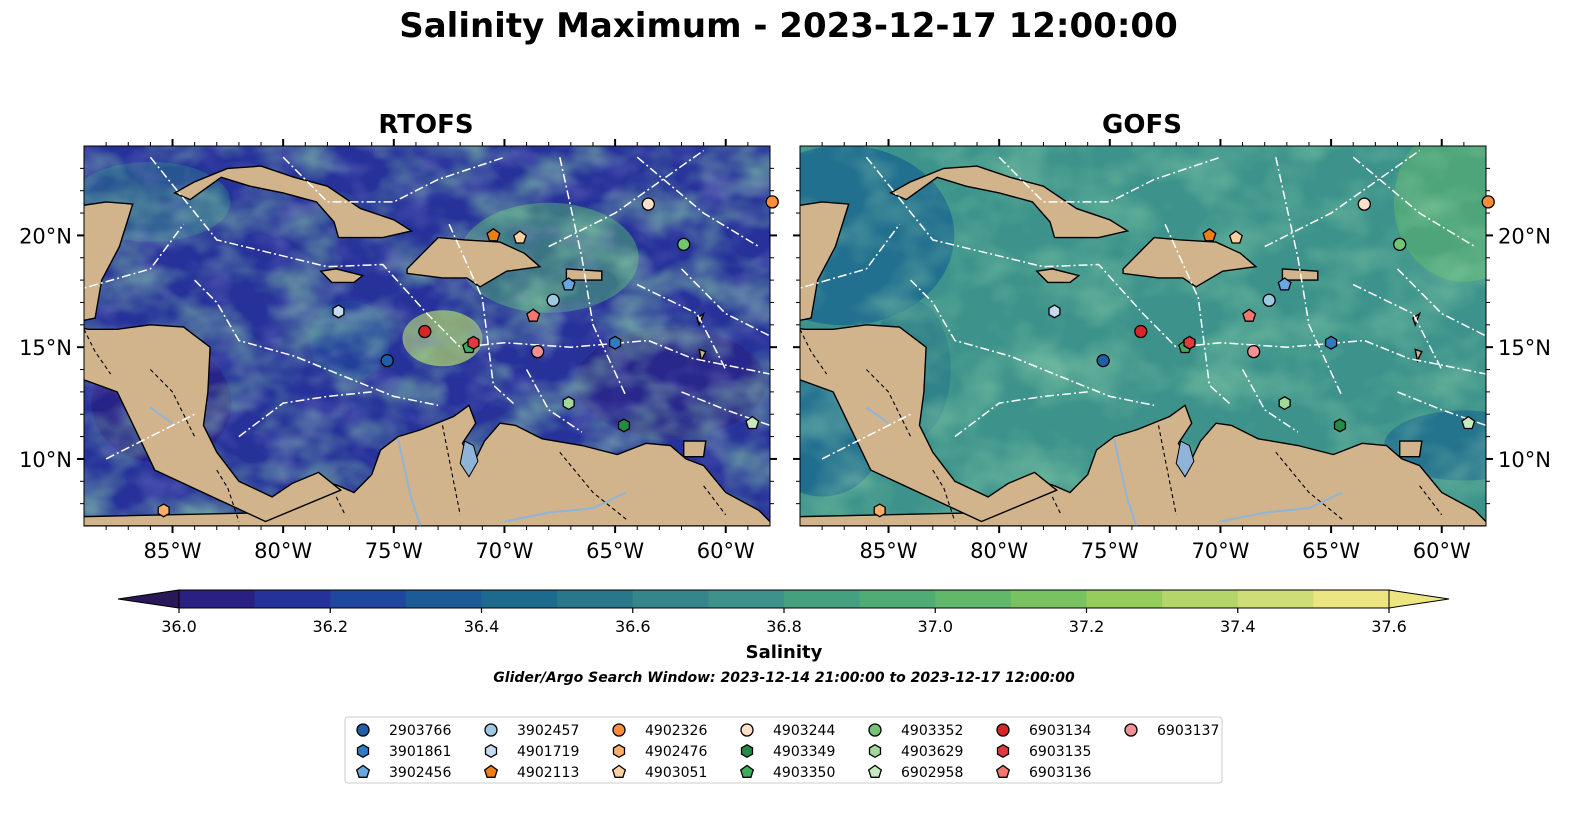 This screenshot has height=827, width=1577. What do you see at coordinates (1188, 731) in the screenshot?
I see `legend-label: 6903137` at bounding box center [1188, 731].